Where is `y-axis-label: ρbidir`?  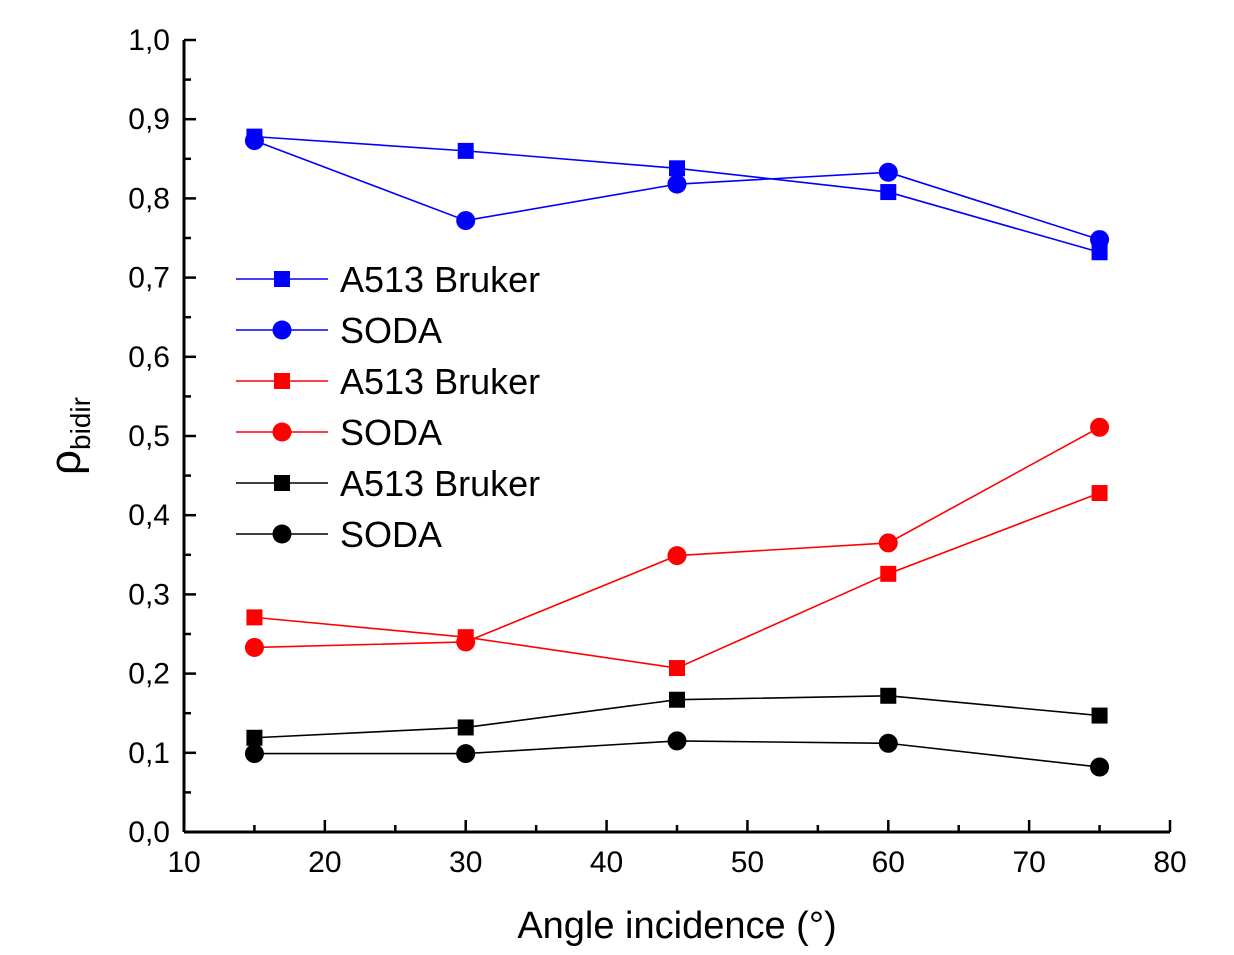
y-axis-label: ρbidir is located at coordinates (68, 436).